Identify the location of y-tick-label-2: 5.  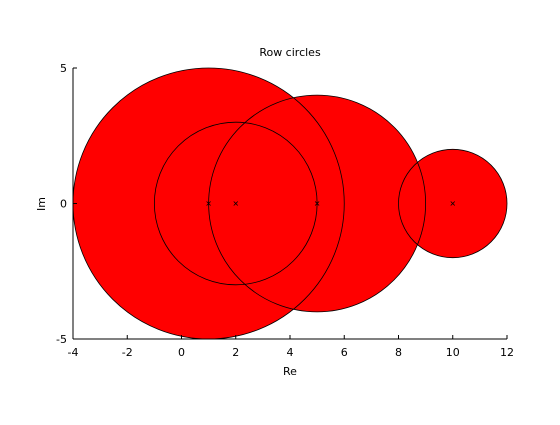
(63, 68).